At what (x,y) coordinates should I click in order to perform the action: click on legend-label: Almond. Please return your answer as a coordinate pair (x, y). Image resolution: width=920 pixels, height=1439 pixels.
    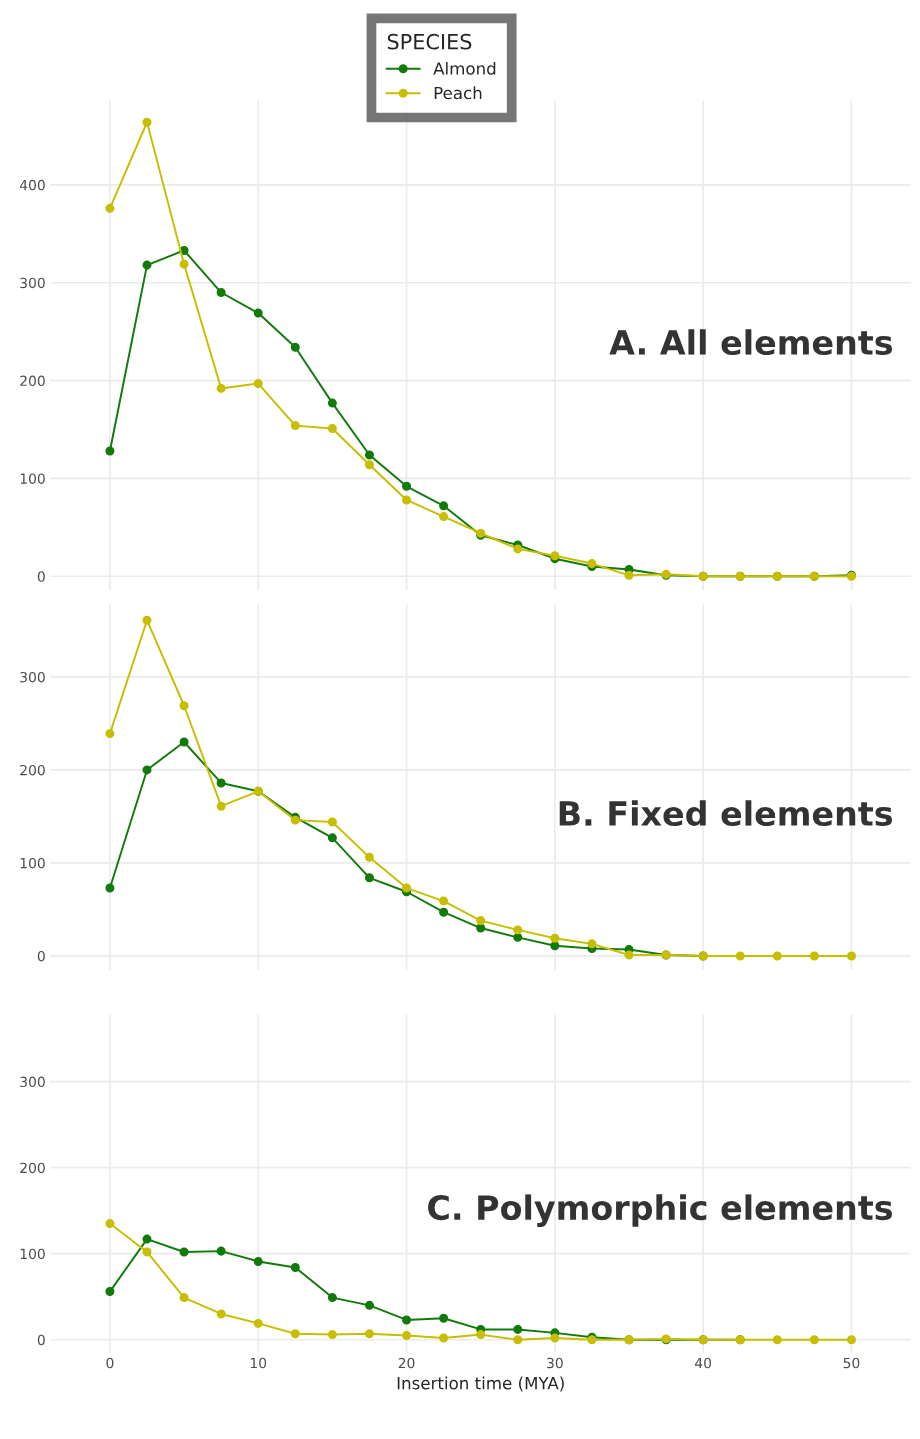
    Looking at the image, I should click on (464, 68).